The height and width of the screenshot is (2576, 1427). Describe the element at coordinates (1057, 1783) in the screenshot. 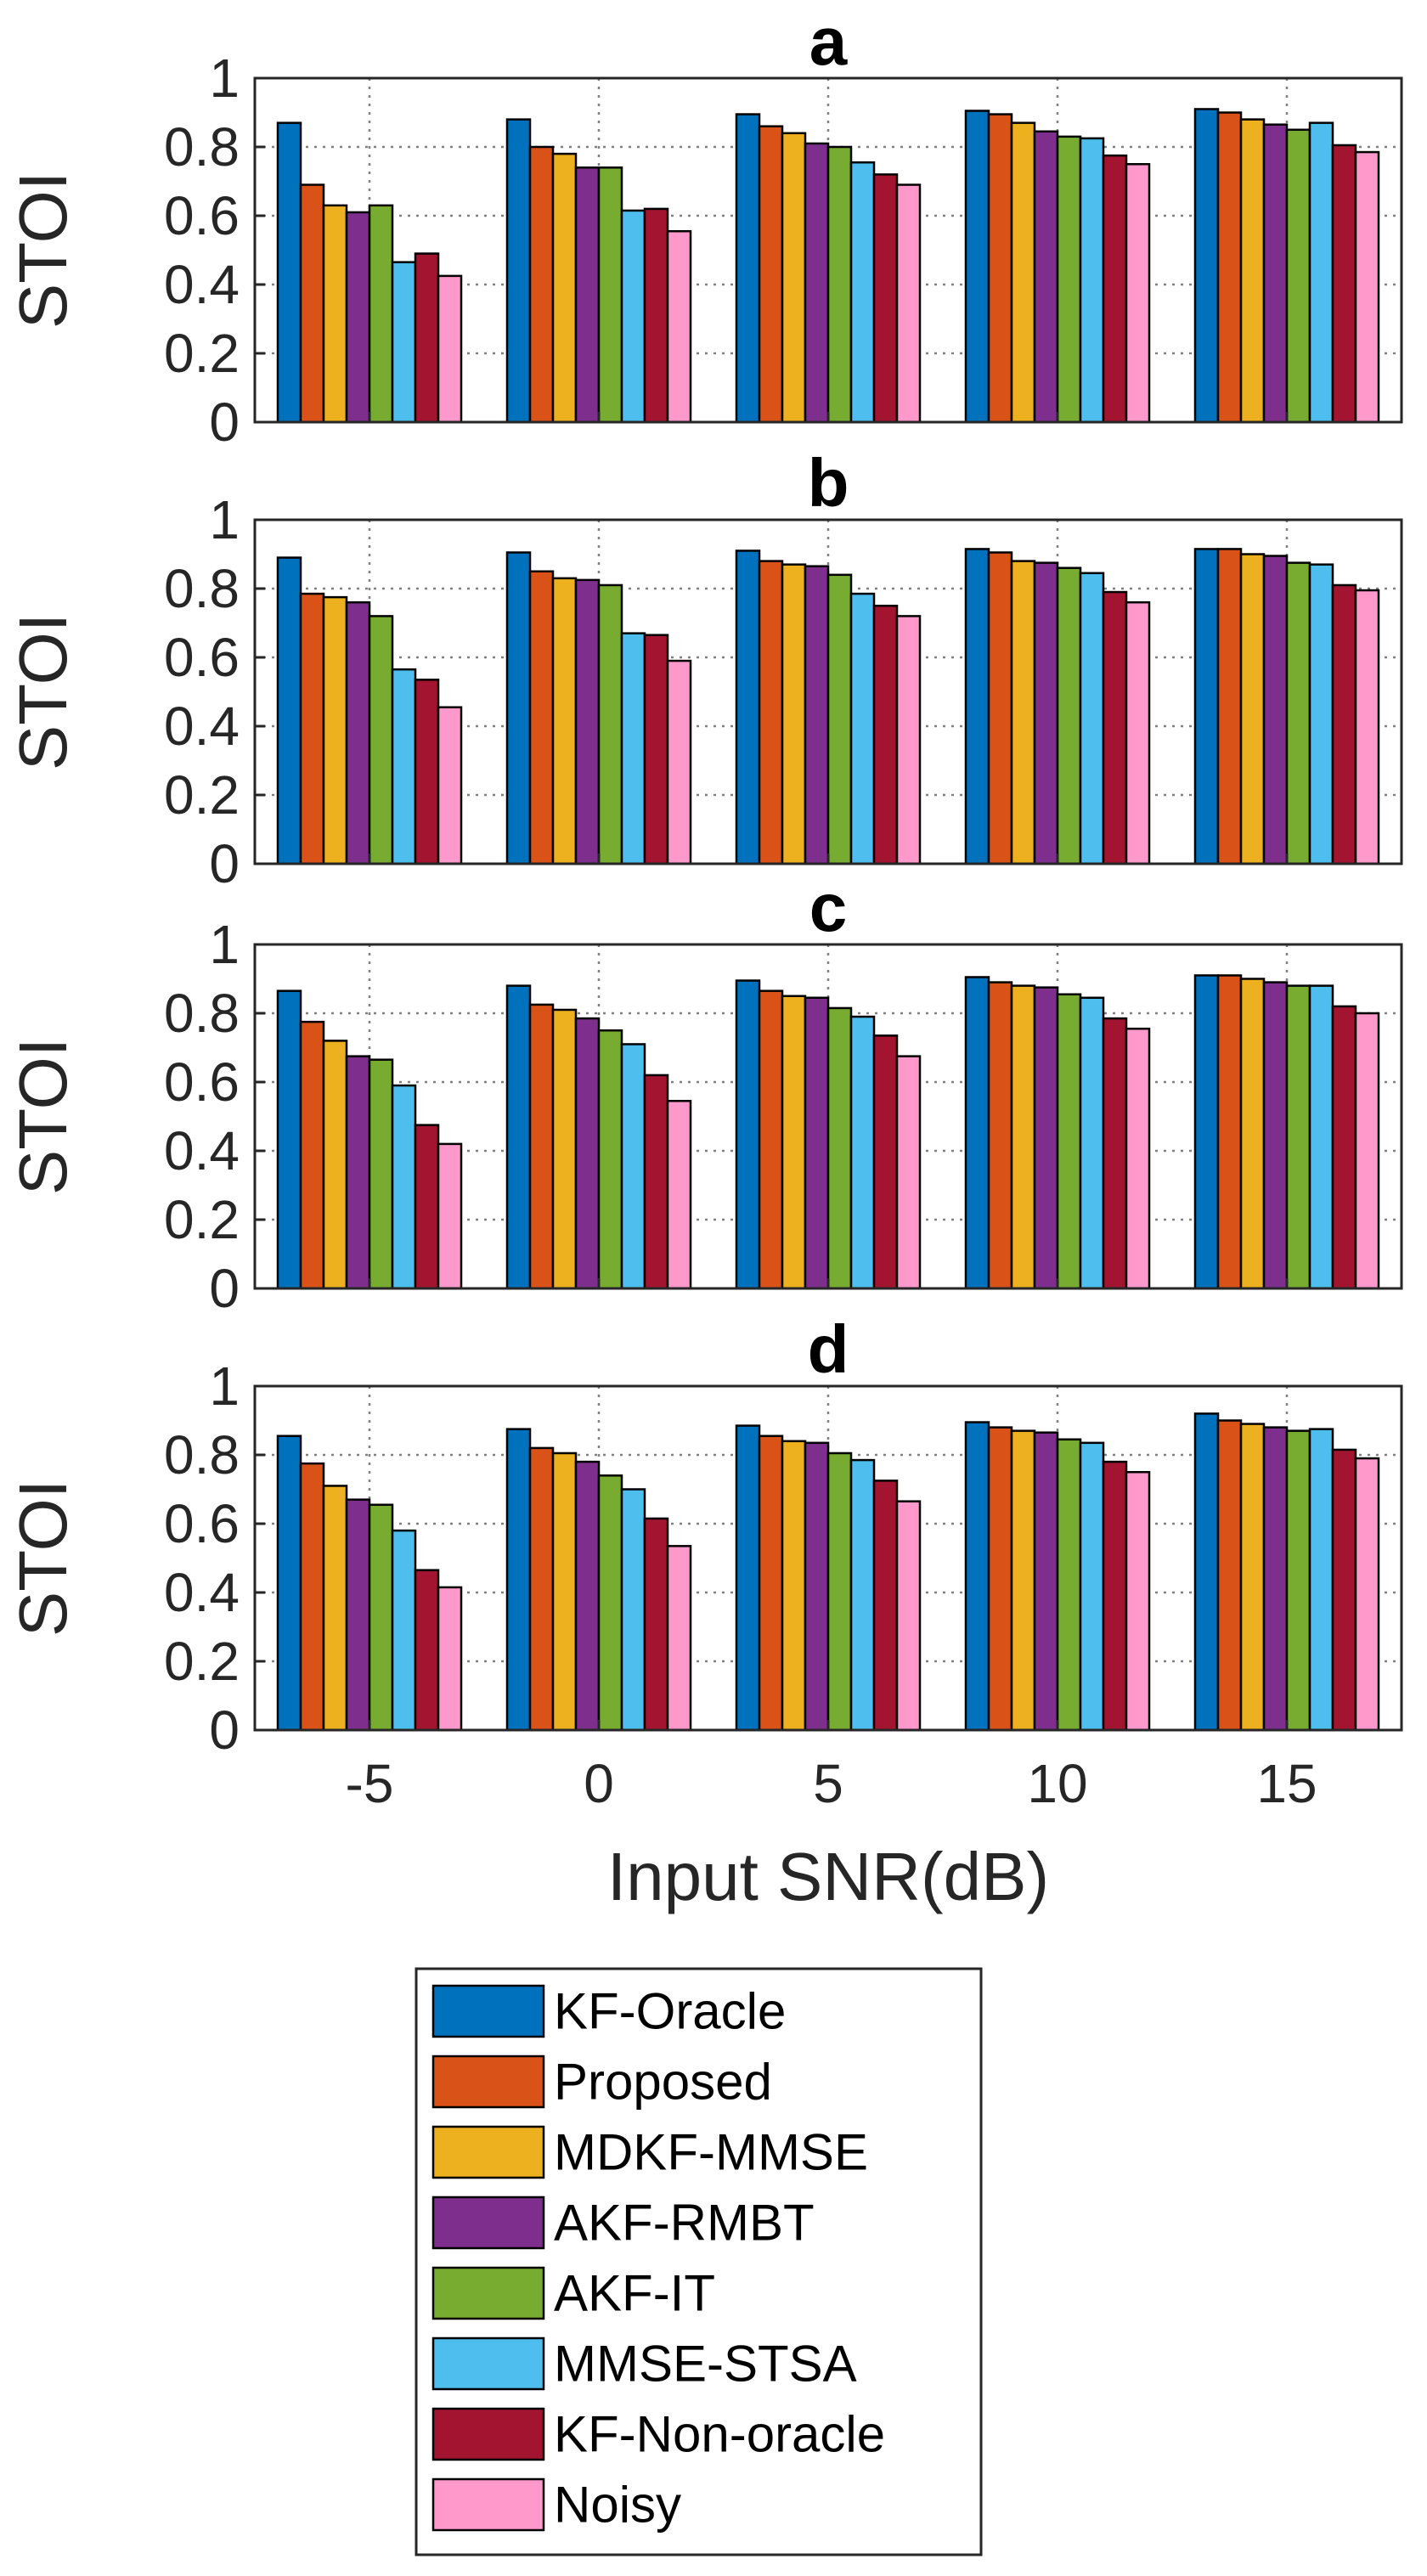

I see `x-tick-label: 10` at that location.